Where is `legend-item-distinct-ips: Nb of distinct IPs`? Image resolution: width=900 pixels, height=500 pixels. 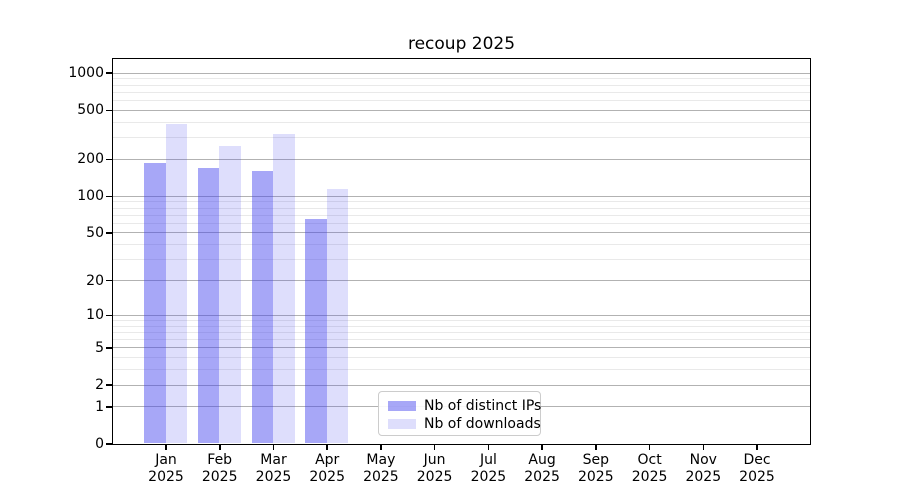 legend-item-distinct-ips: Nb of distinct IPs is located at coordinates (464, 406).